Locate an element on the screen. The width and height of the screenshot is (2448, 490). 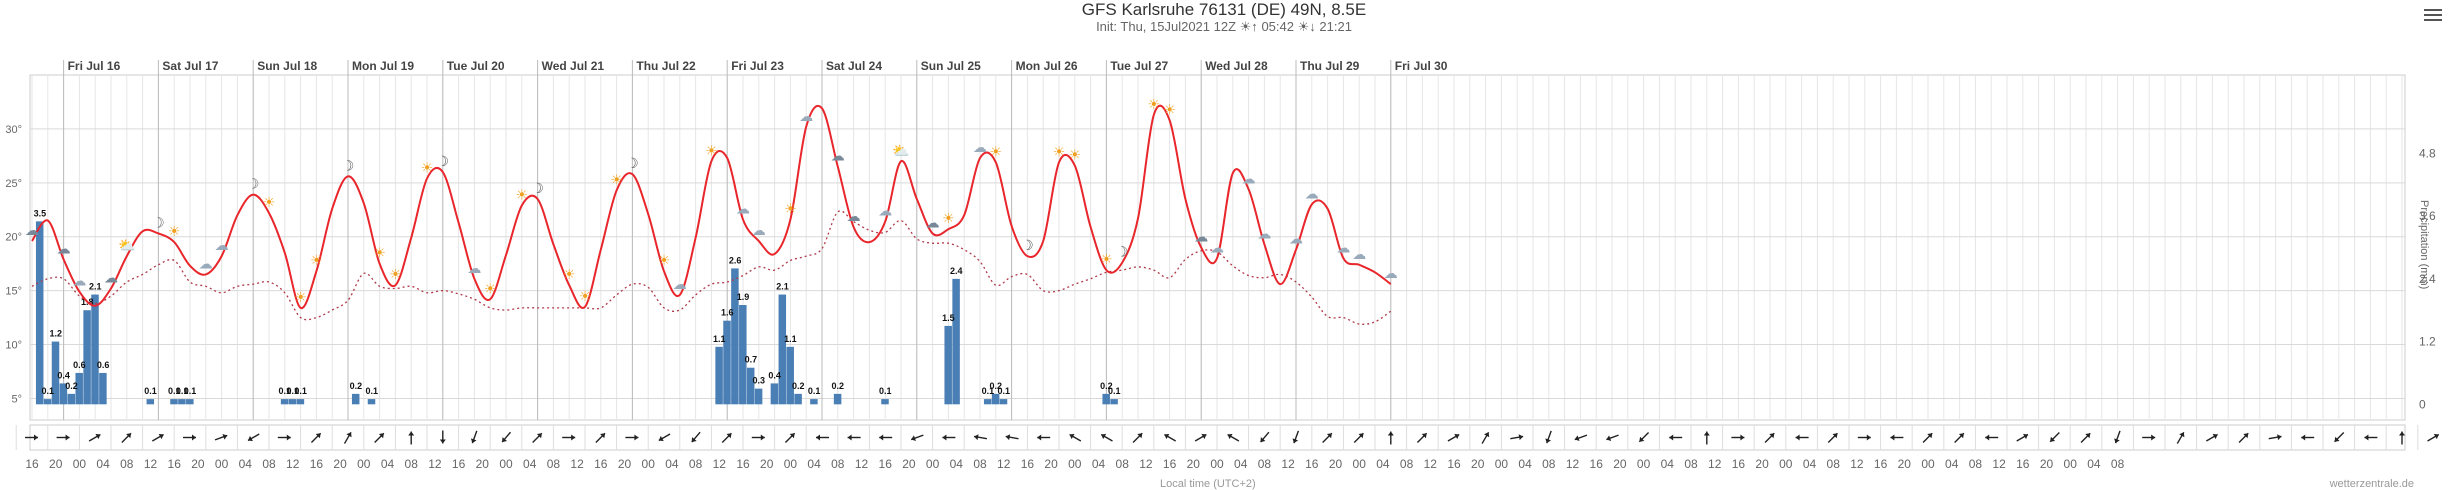
moon-icon: ☽ is located at coordinates (348, 165).